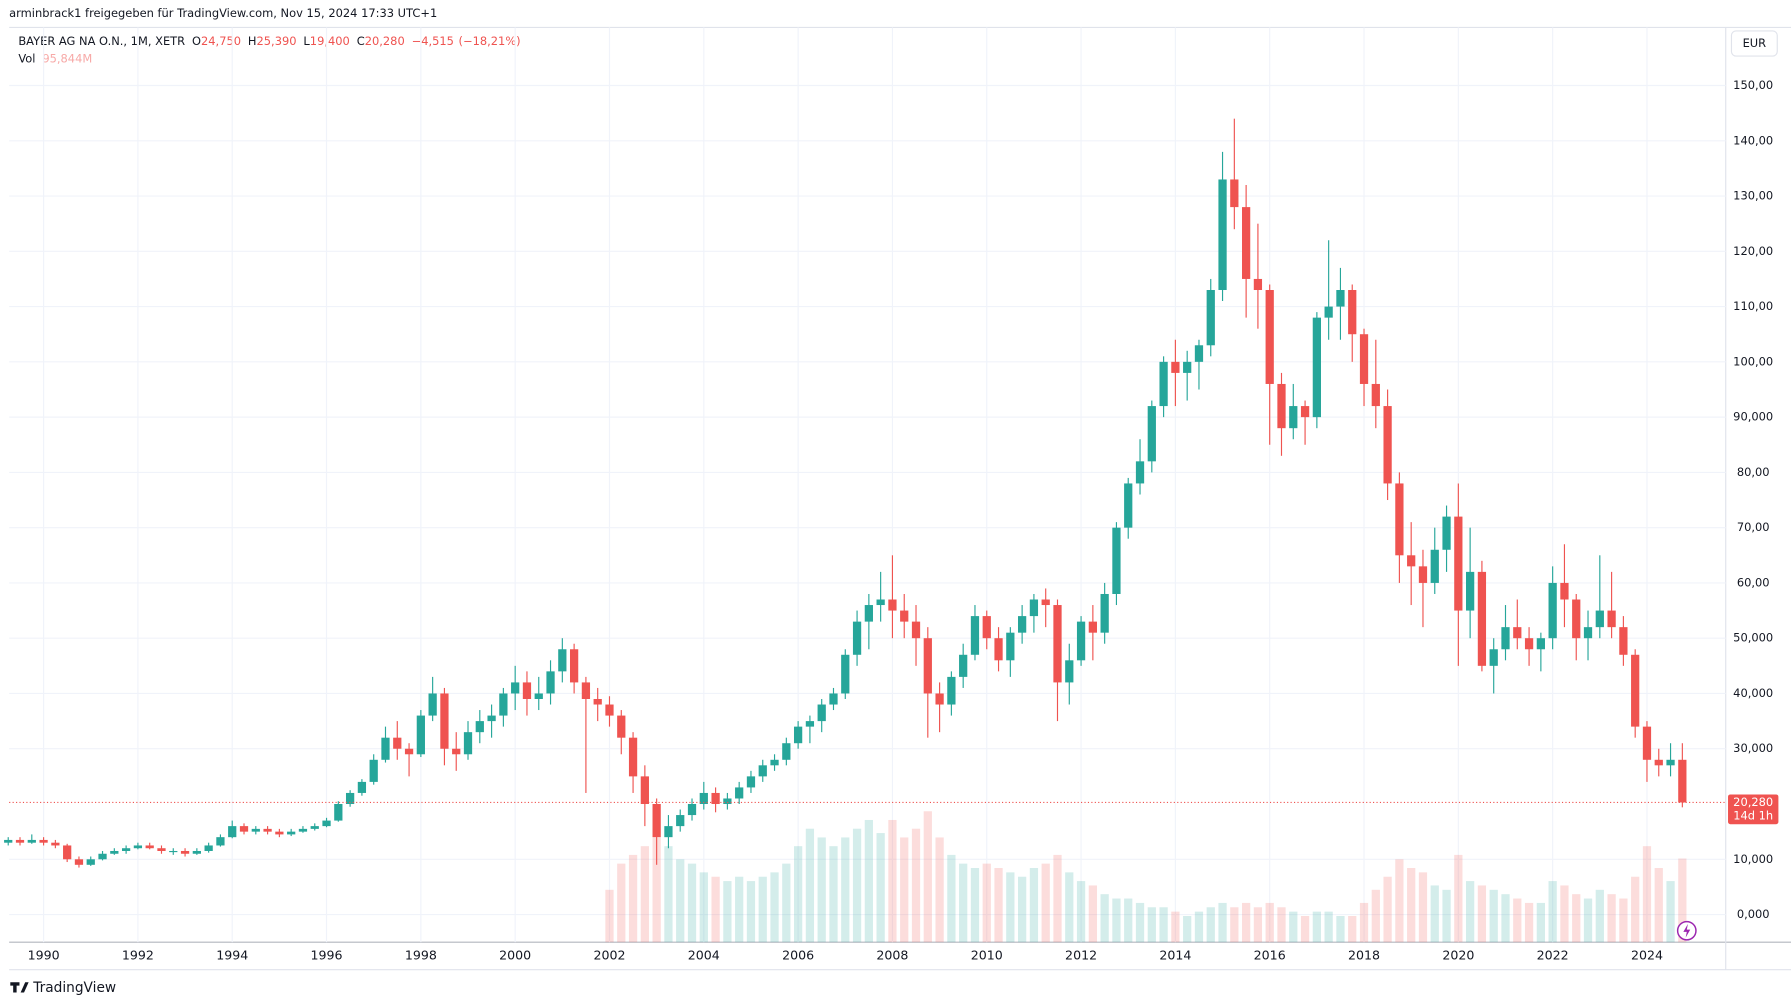  What do you see at coordinates (1753, 140) in the screenshot?
I see `y-tick-label: 140,00` at bounding box center [1753, 140].